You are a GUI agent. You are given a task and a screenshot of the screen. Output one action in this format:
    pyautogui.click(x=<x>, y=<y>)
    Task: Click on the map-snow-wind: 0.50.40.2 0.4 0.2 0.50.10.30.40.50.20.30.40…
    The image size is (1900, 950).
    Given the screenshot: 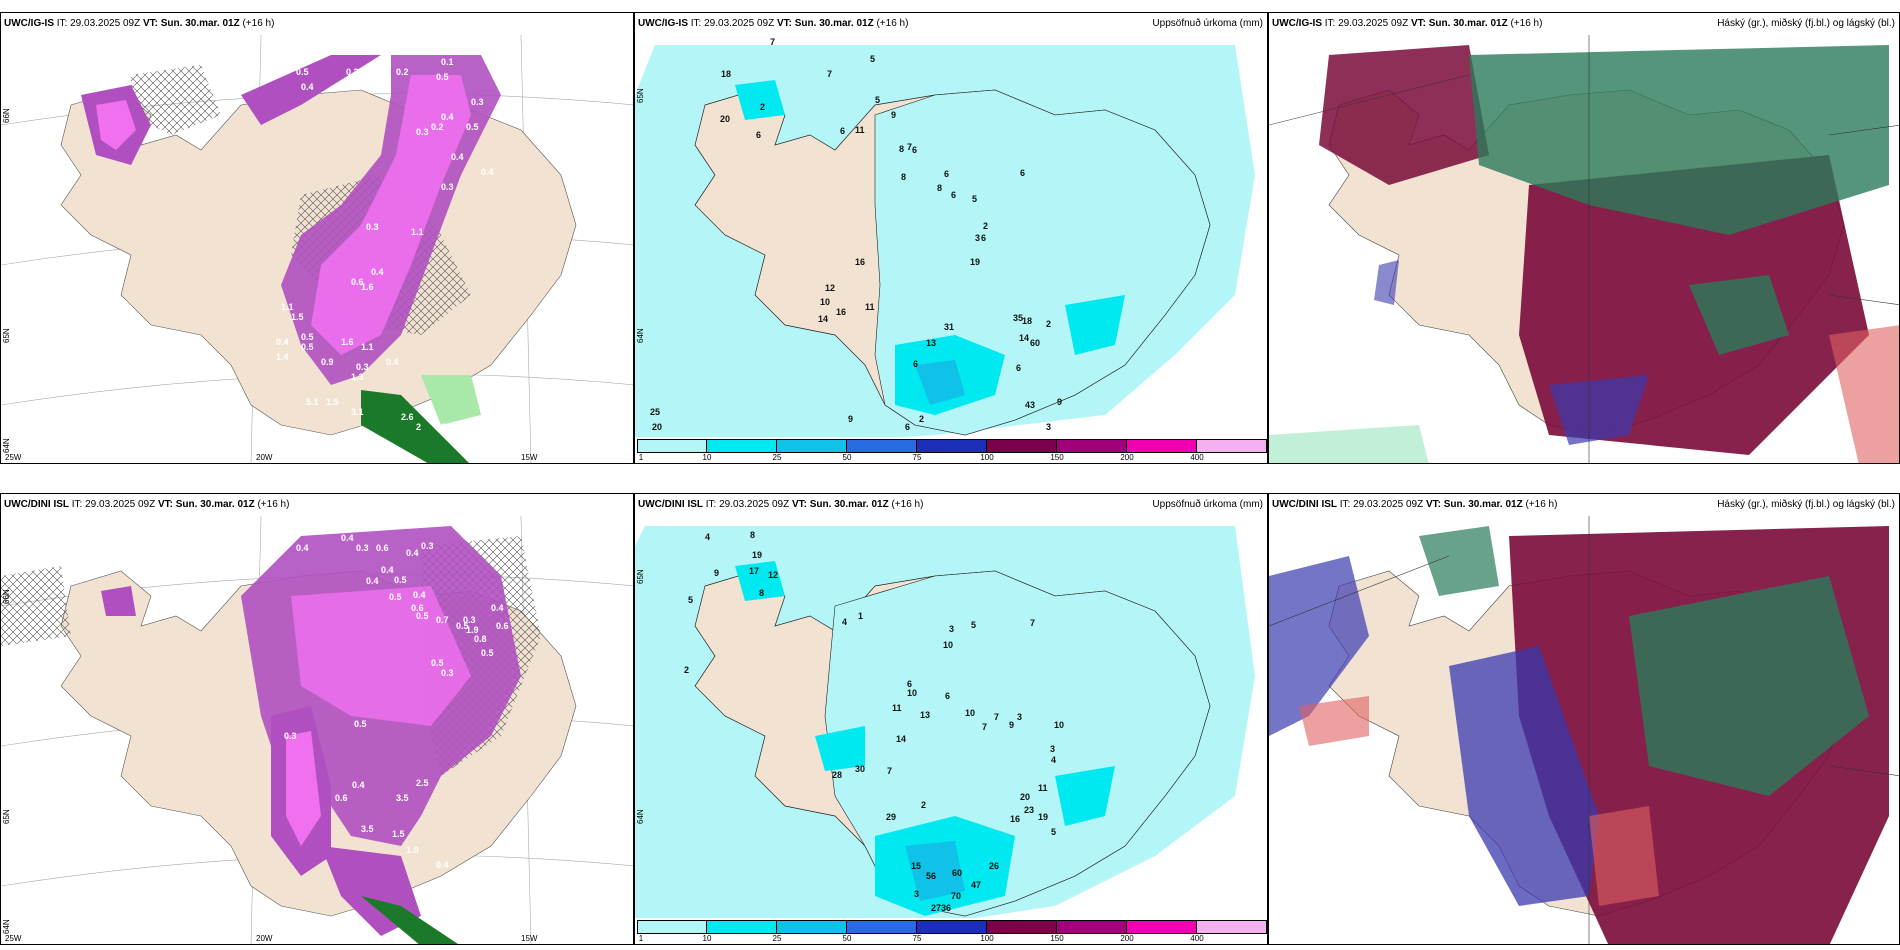 What is the action you would take?
    pyautogui.click(x=317, y=249)
    